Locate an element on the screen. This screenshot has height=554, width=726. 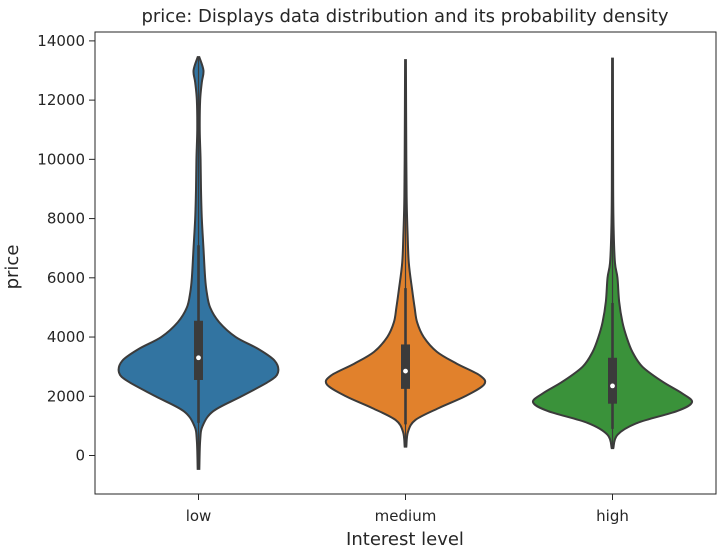
y-axis-label: price is located at coordinates (12, 267).